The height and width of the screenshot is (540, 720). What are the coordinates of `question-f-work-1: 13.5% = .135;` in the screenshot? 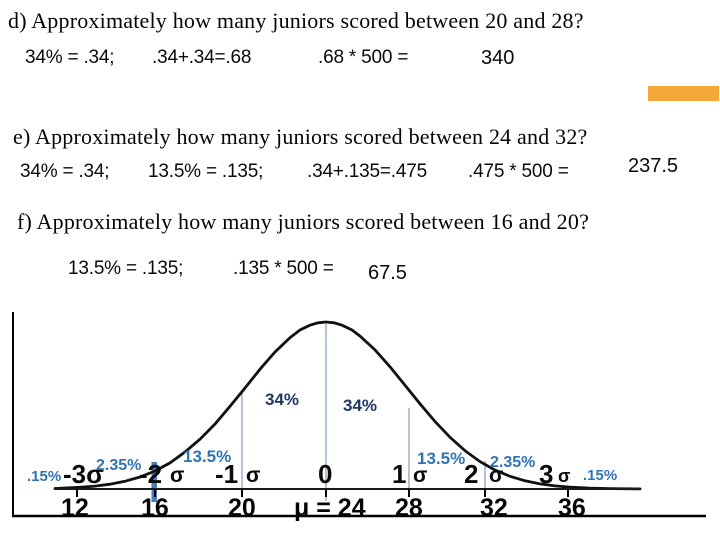 It's located at (126, 268).